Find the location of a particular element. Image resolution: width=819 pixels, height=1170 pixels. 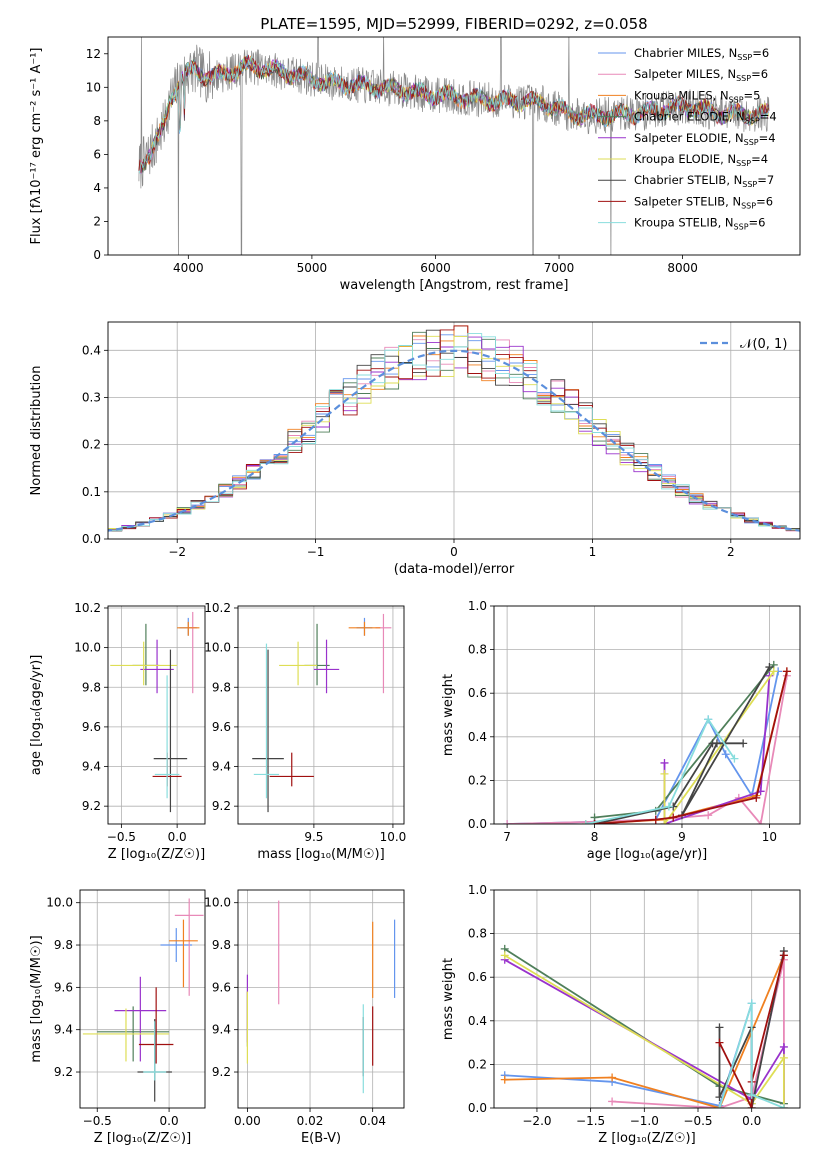

y-tick-label: 0.1 is located at coordinates (91, 492).